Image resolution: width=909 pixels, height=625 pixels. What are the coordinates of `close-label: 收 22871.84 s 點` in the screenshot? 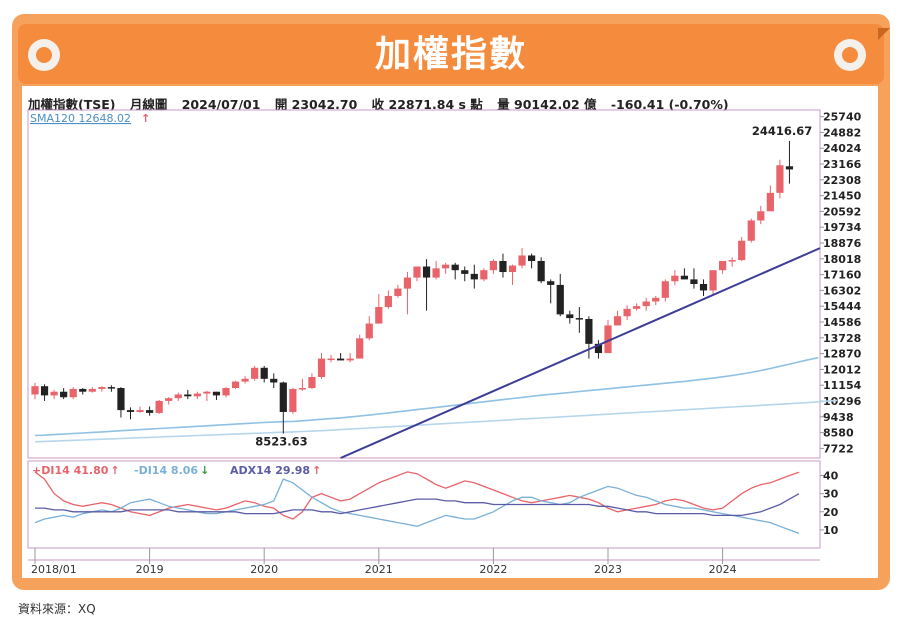 It's located at (427, 104).